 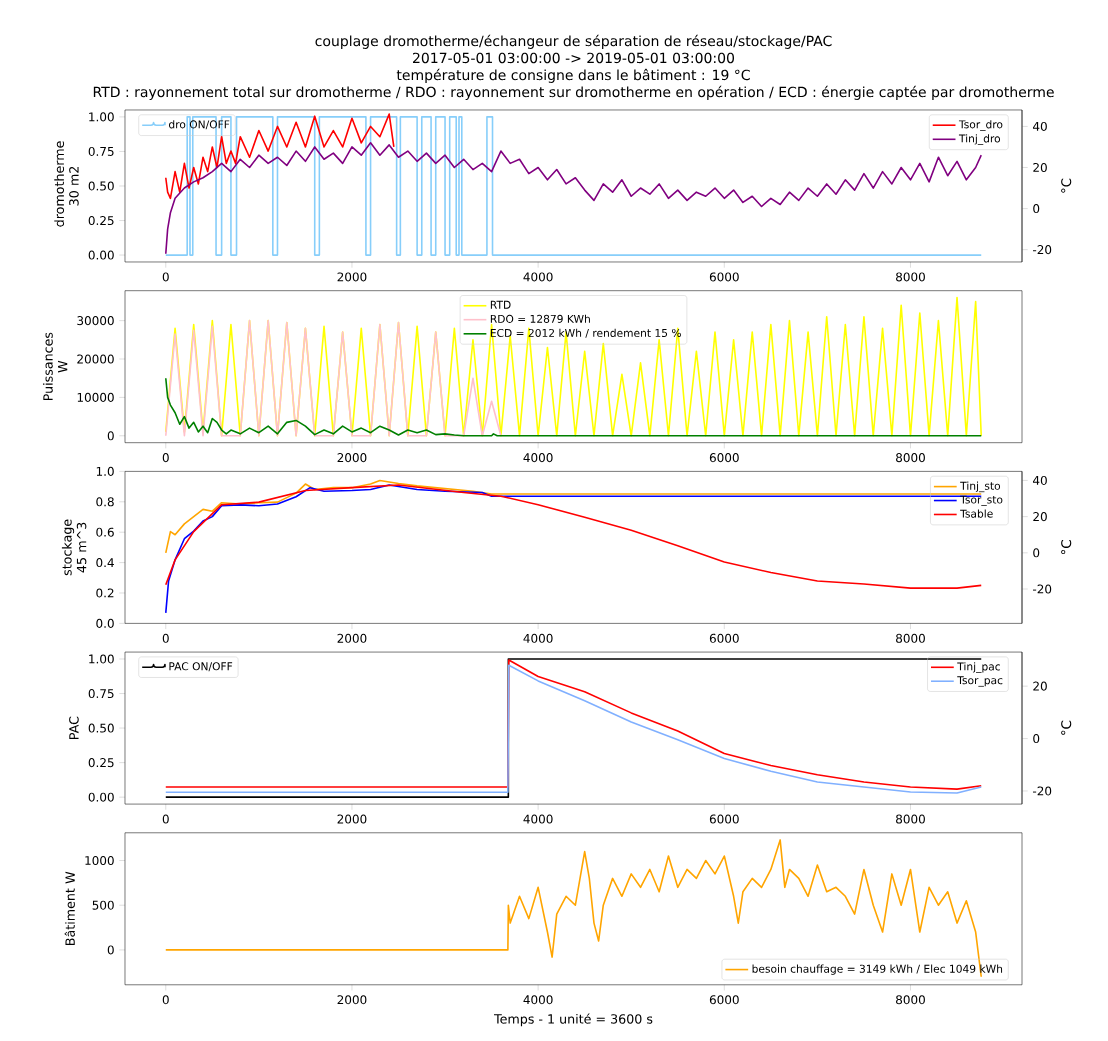 I want to click on legend-label: Tsor_pac, so click(x=980, y=681).